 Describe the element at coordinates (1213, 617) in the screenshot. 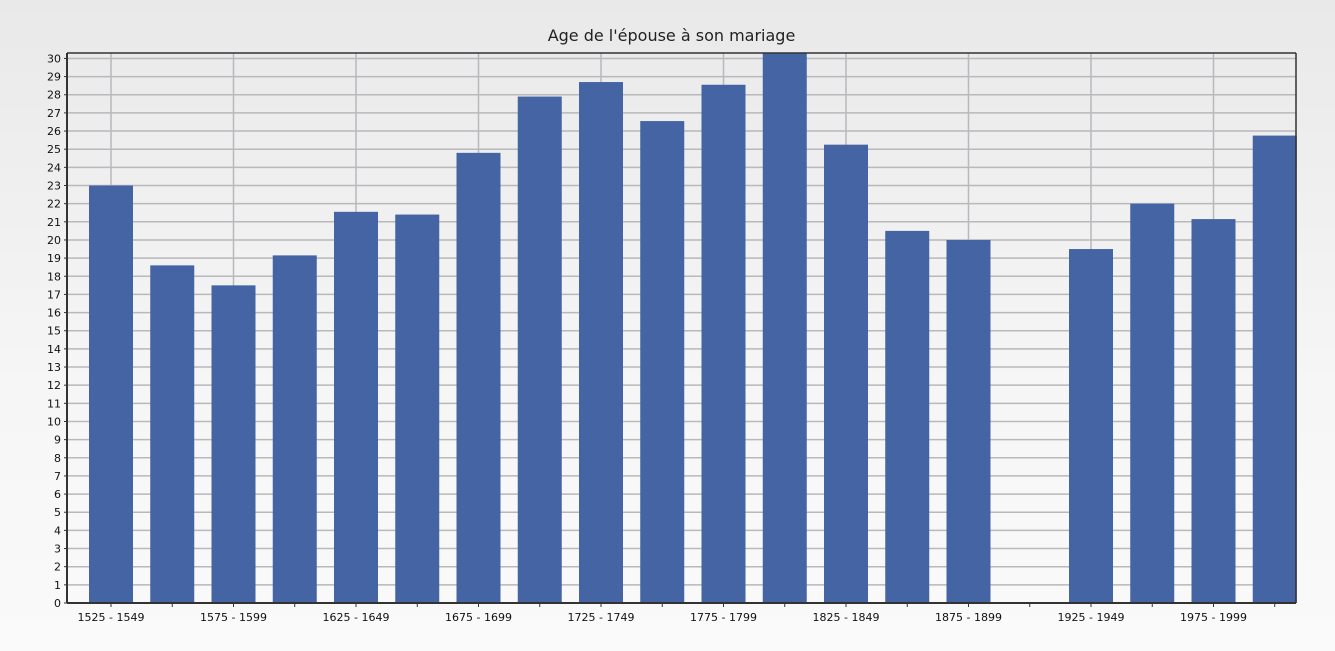

I see `x-tick-label: 1975 - 1999` at that location.